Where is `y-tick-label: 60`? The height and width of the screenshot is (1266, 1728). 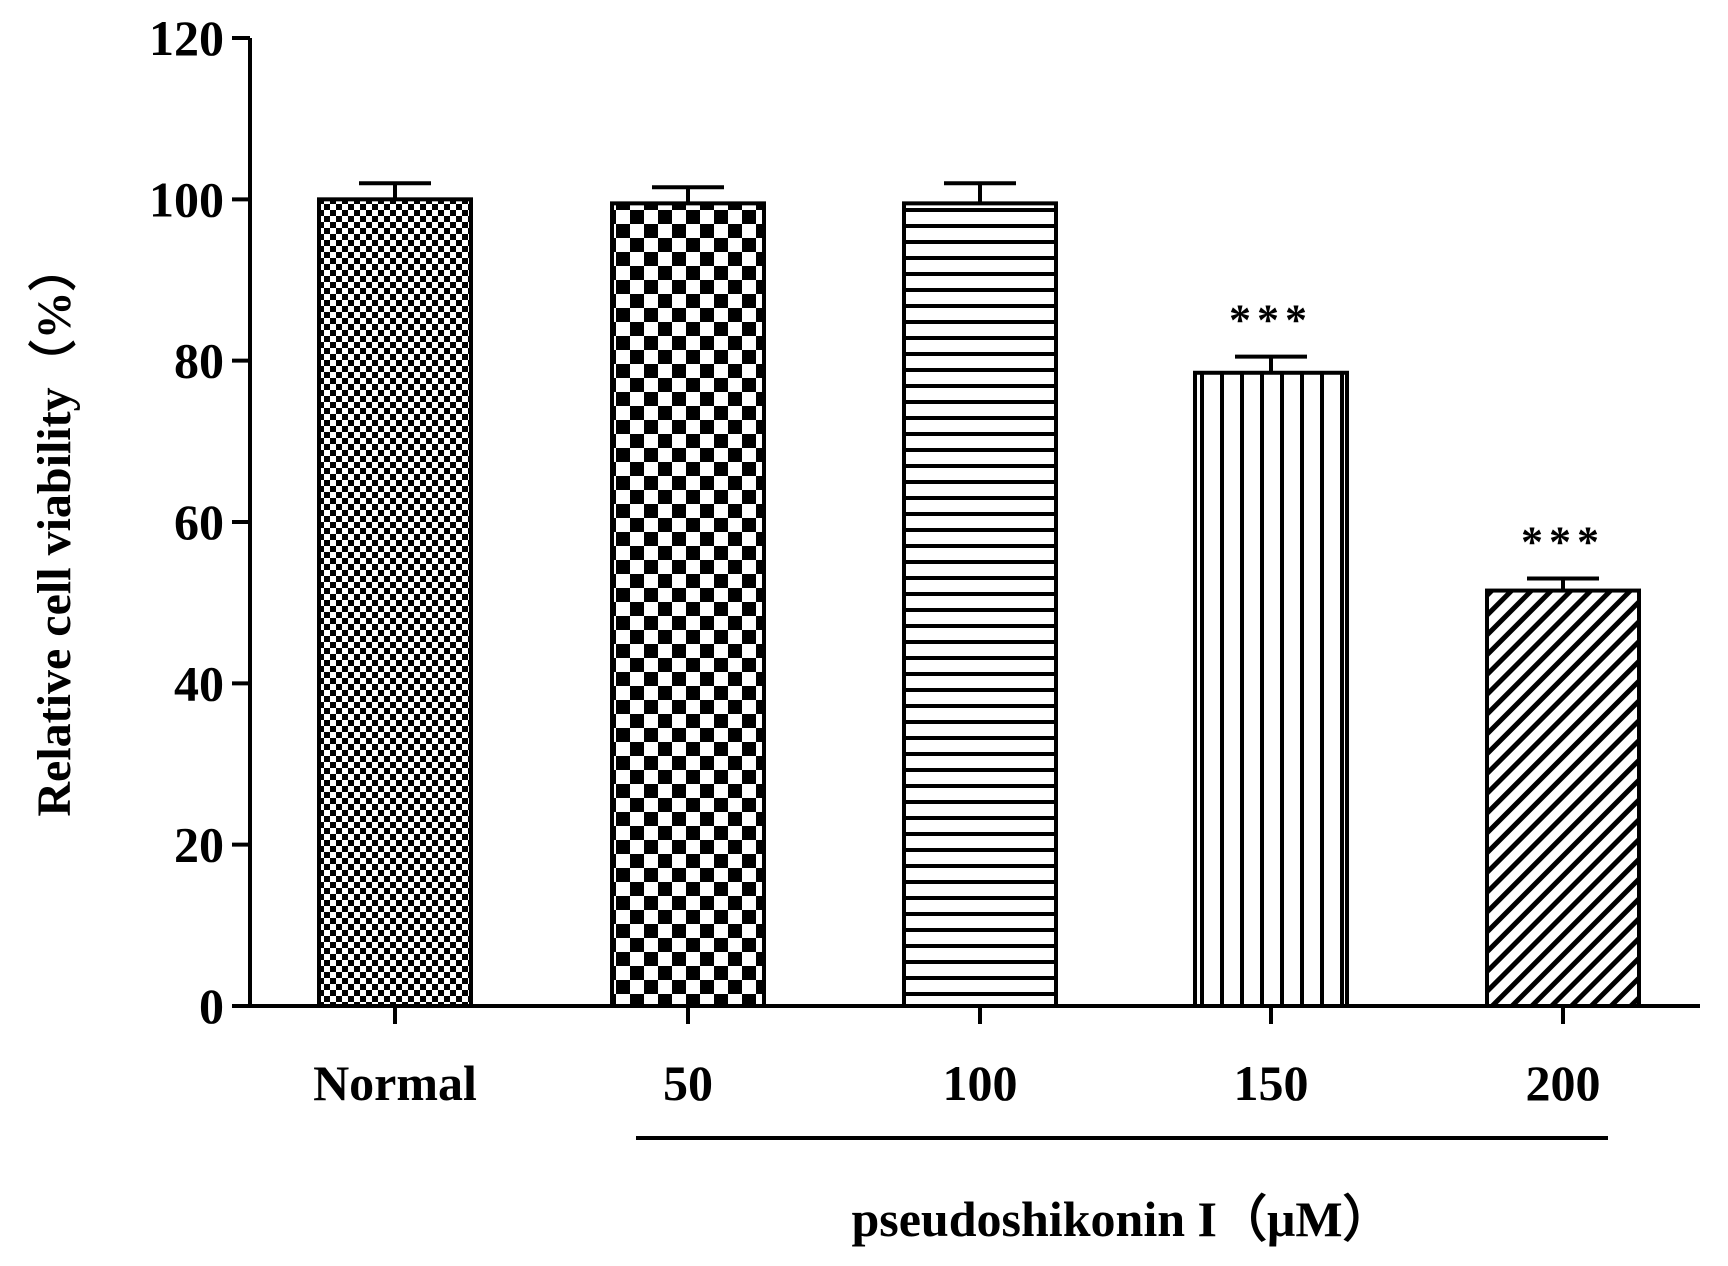 y-tick-label: 60 is located at coordinates (199, 522).